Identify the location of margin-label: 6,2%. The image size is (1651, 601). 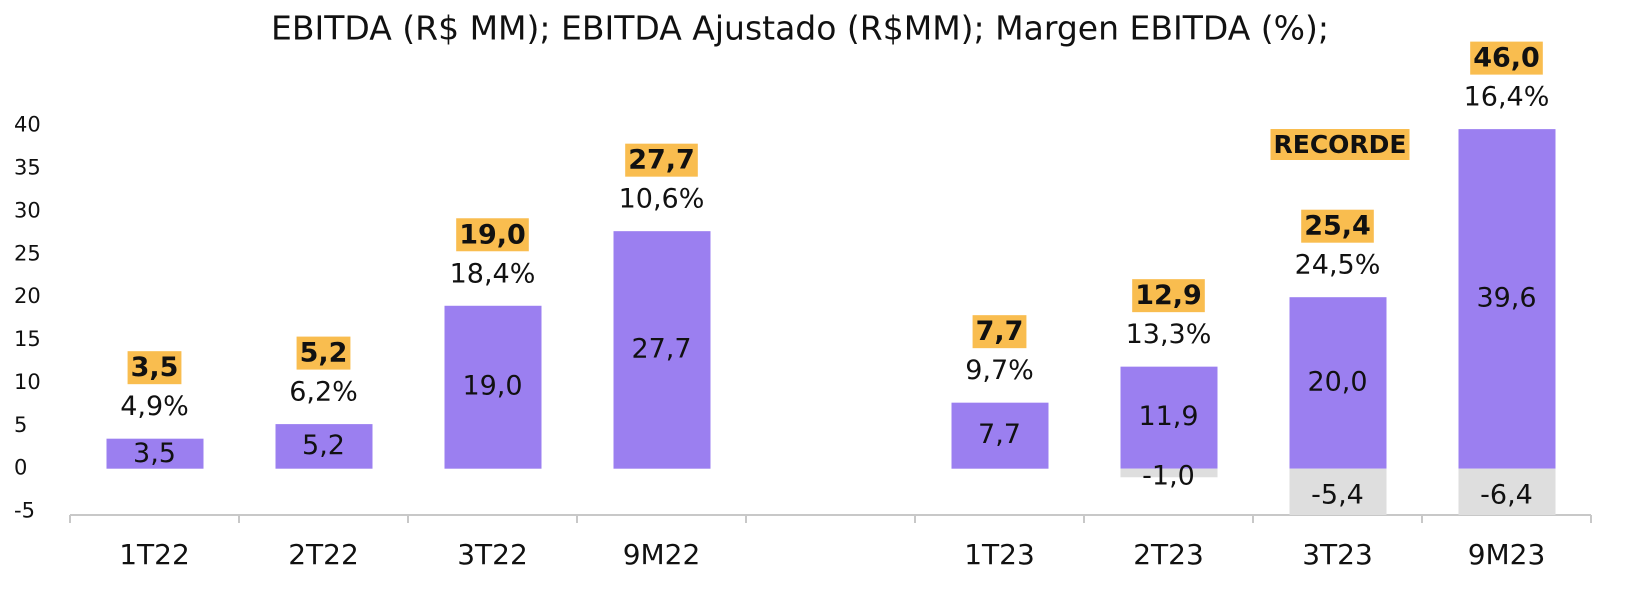
(323, 392).